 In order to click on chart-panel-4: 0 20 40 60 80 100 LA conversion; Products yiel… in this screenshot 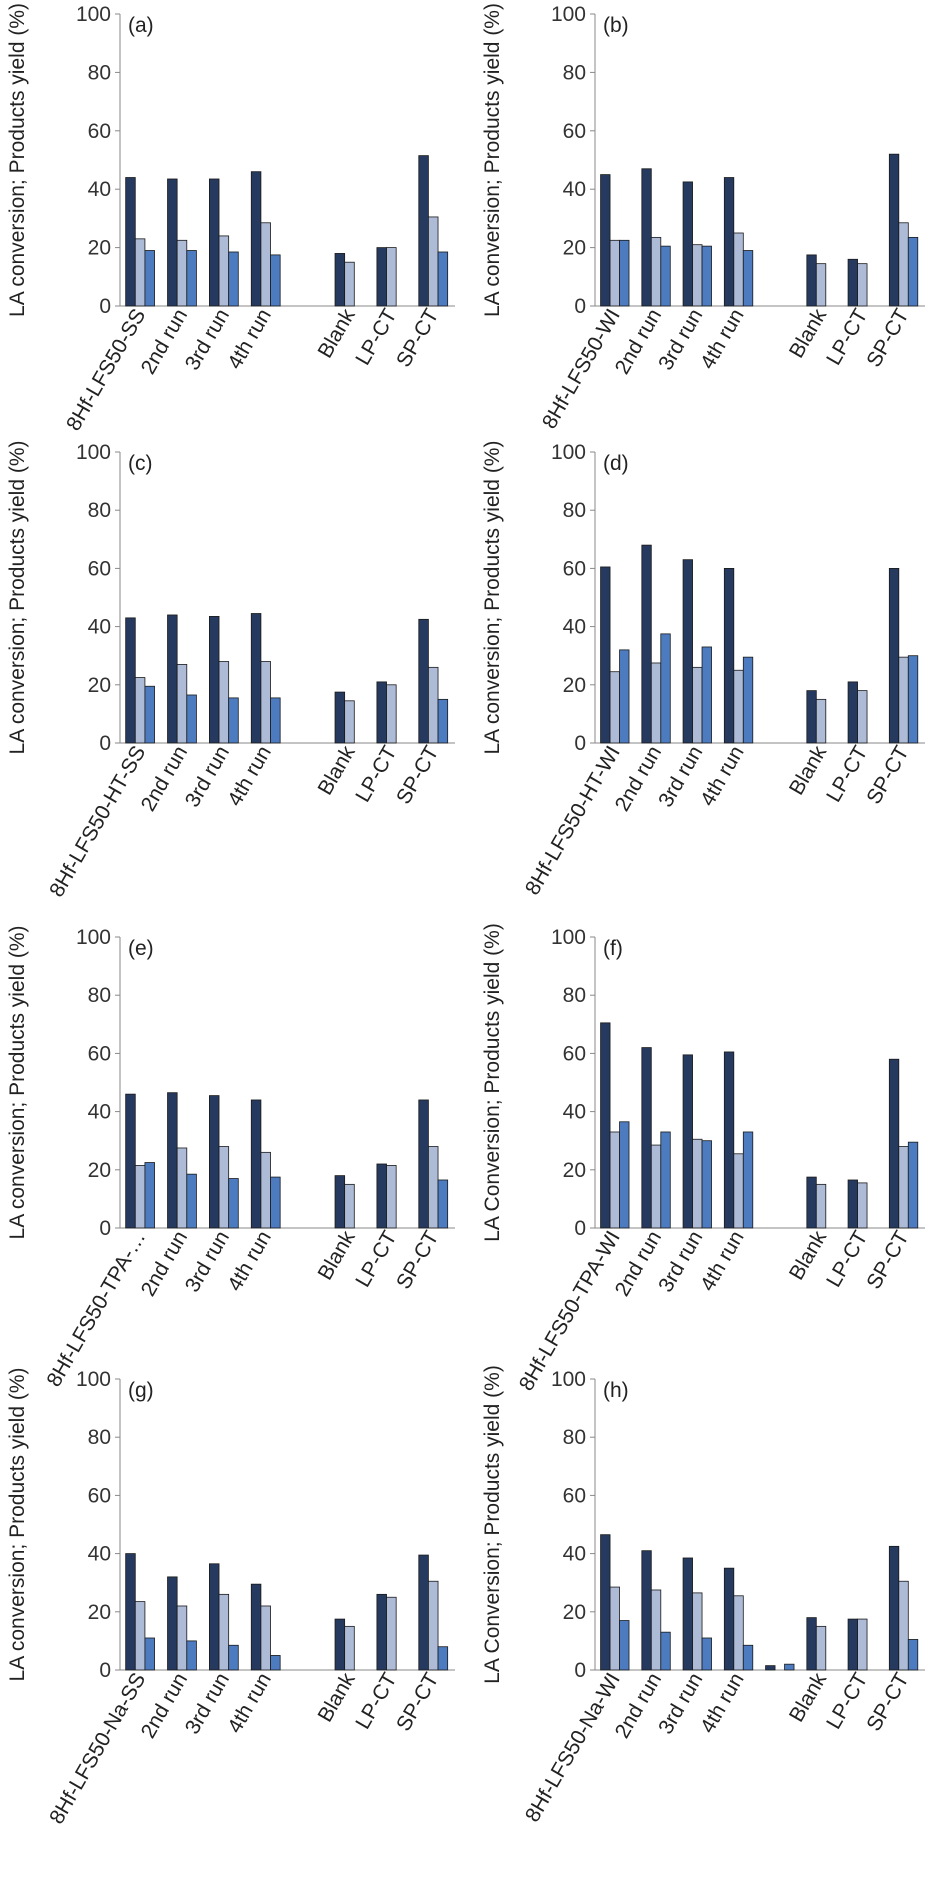, I will do `click(703, 670)`.